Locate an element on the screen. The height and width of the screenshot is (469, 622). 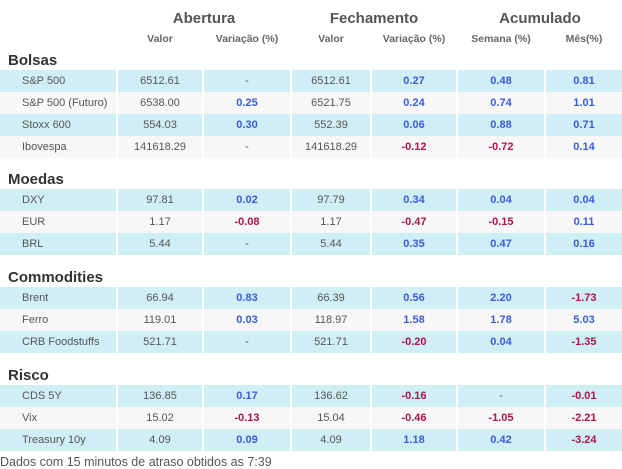
row-label: S&P 500 is located at coordinates (44, 81).